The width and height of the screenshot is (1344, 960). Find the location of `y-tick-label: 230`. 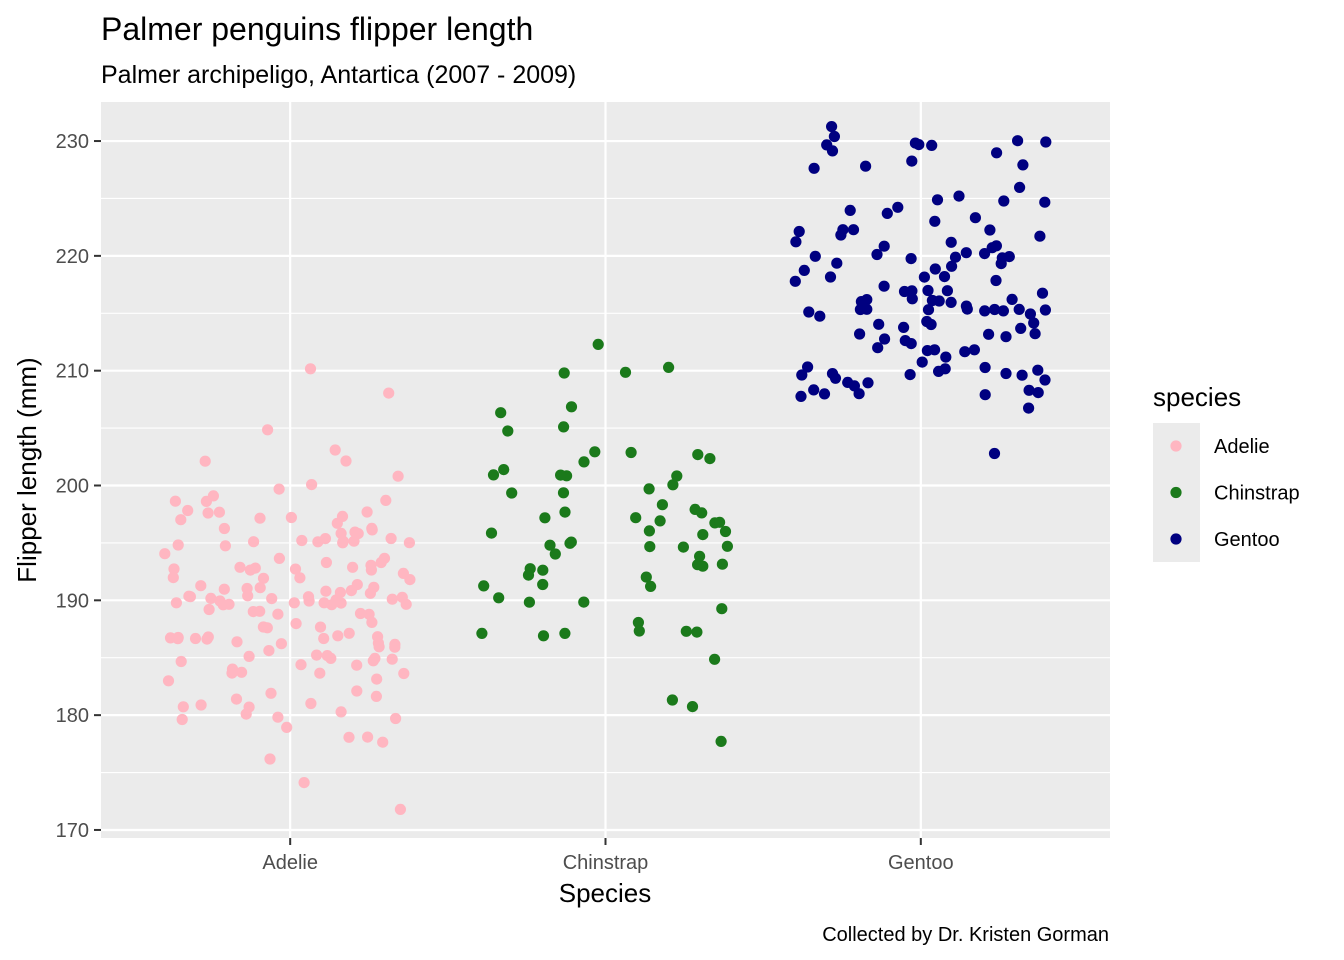

y-tick-label: 230 is located at coordinates (72, 142).